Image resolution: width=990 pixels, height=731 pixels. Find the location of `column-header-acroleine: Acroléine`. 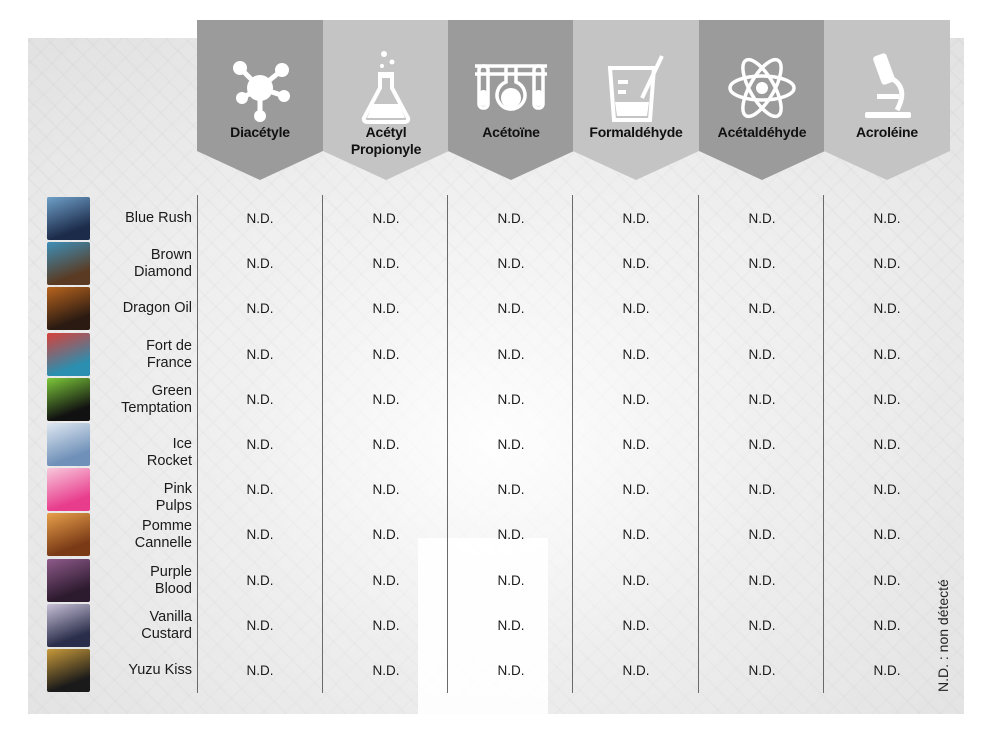

column-header-acroleine: Acroléine is located at coordinates (887, 100).